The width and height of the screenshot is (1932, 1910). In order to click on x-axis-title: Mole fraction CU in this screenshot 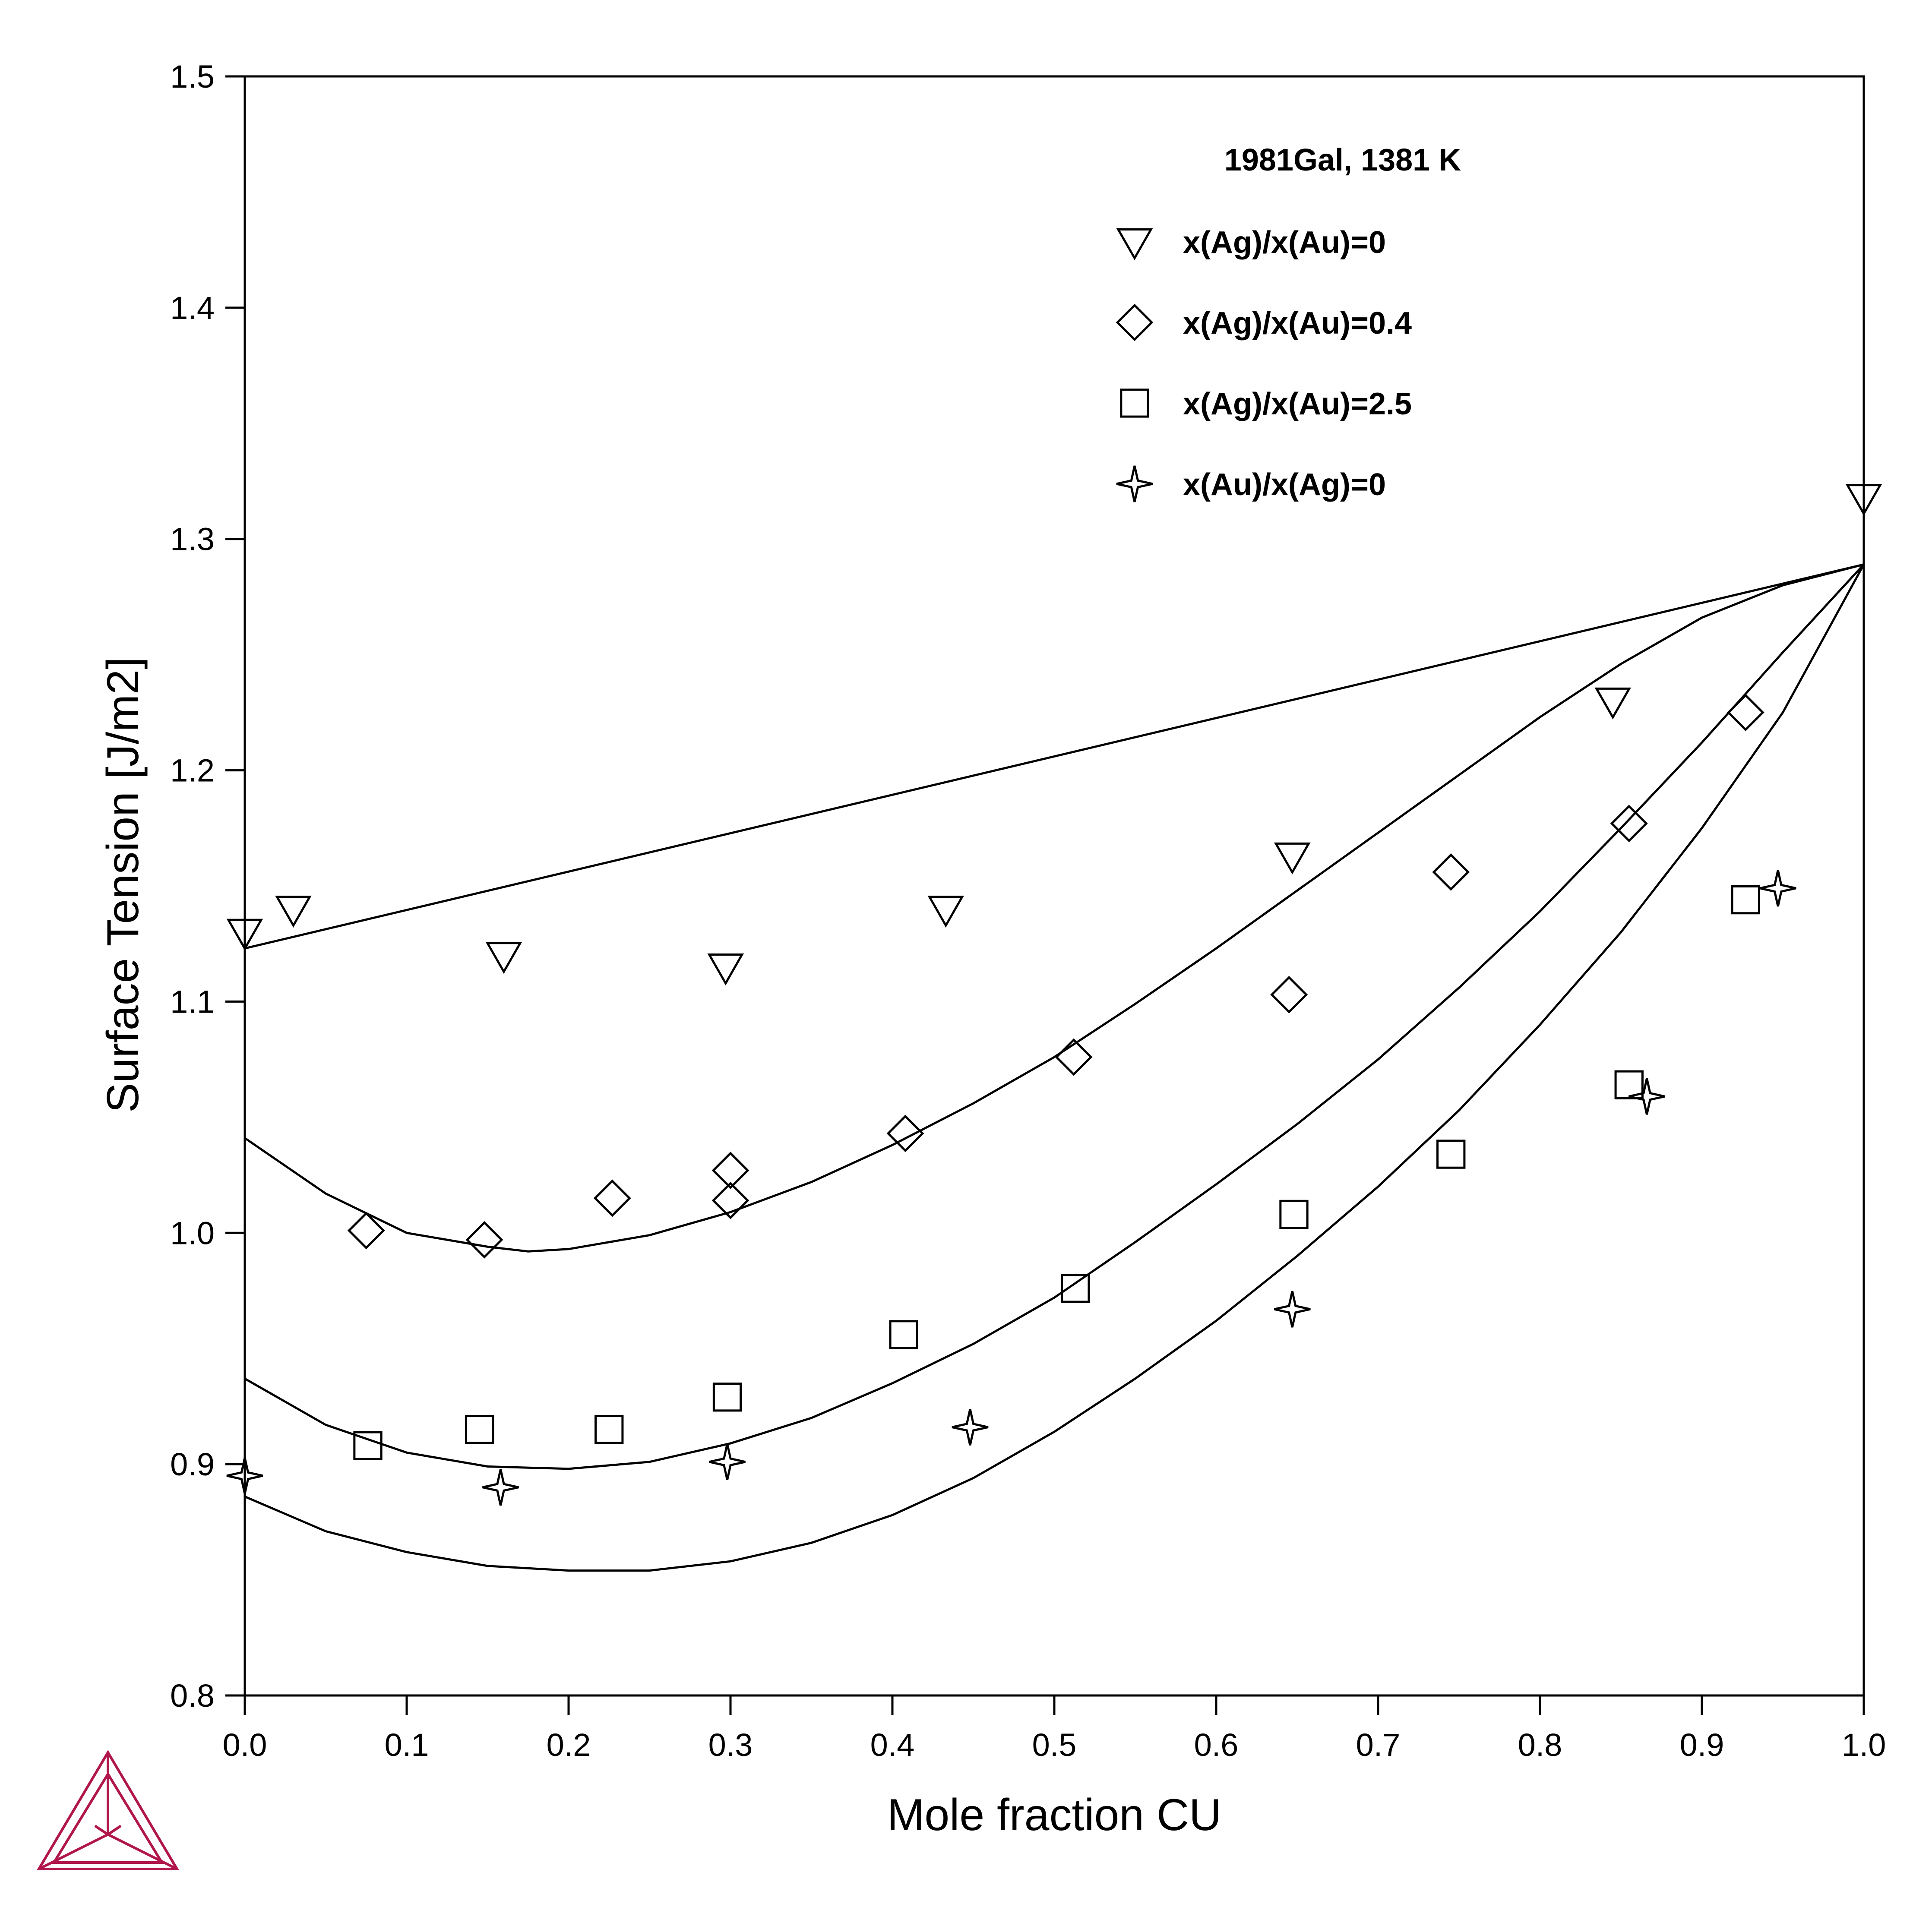, I will do `click(1054, 1815)`.